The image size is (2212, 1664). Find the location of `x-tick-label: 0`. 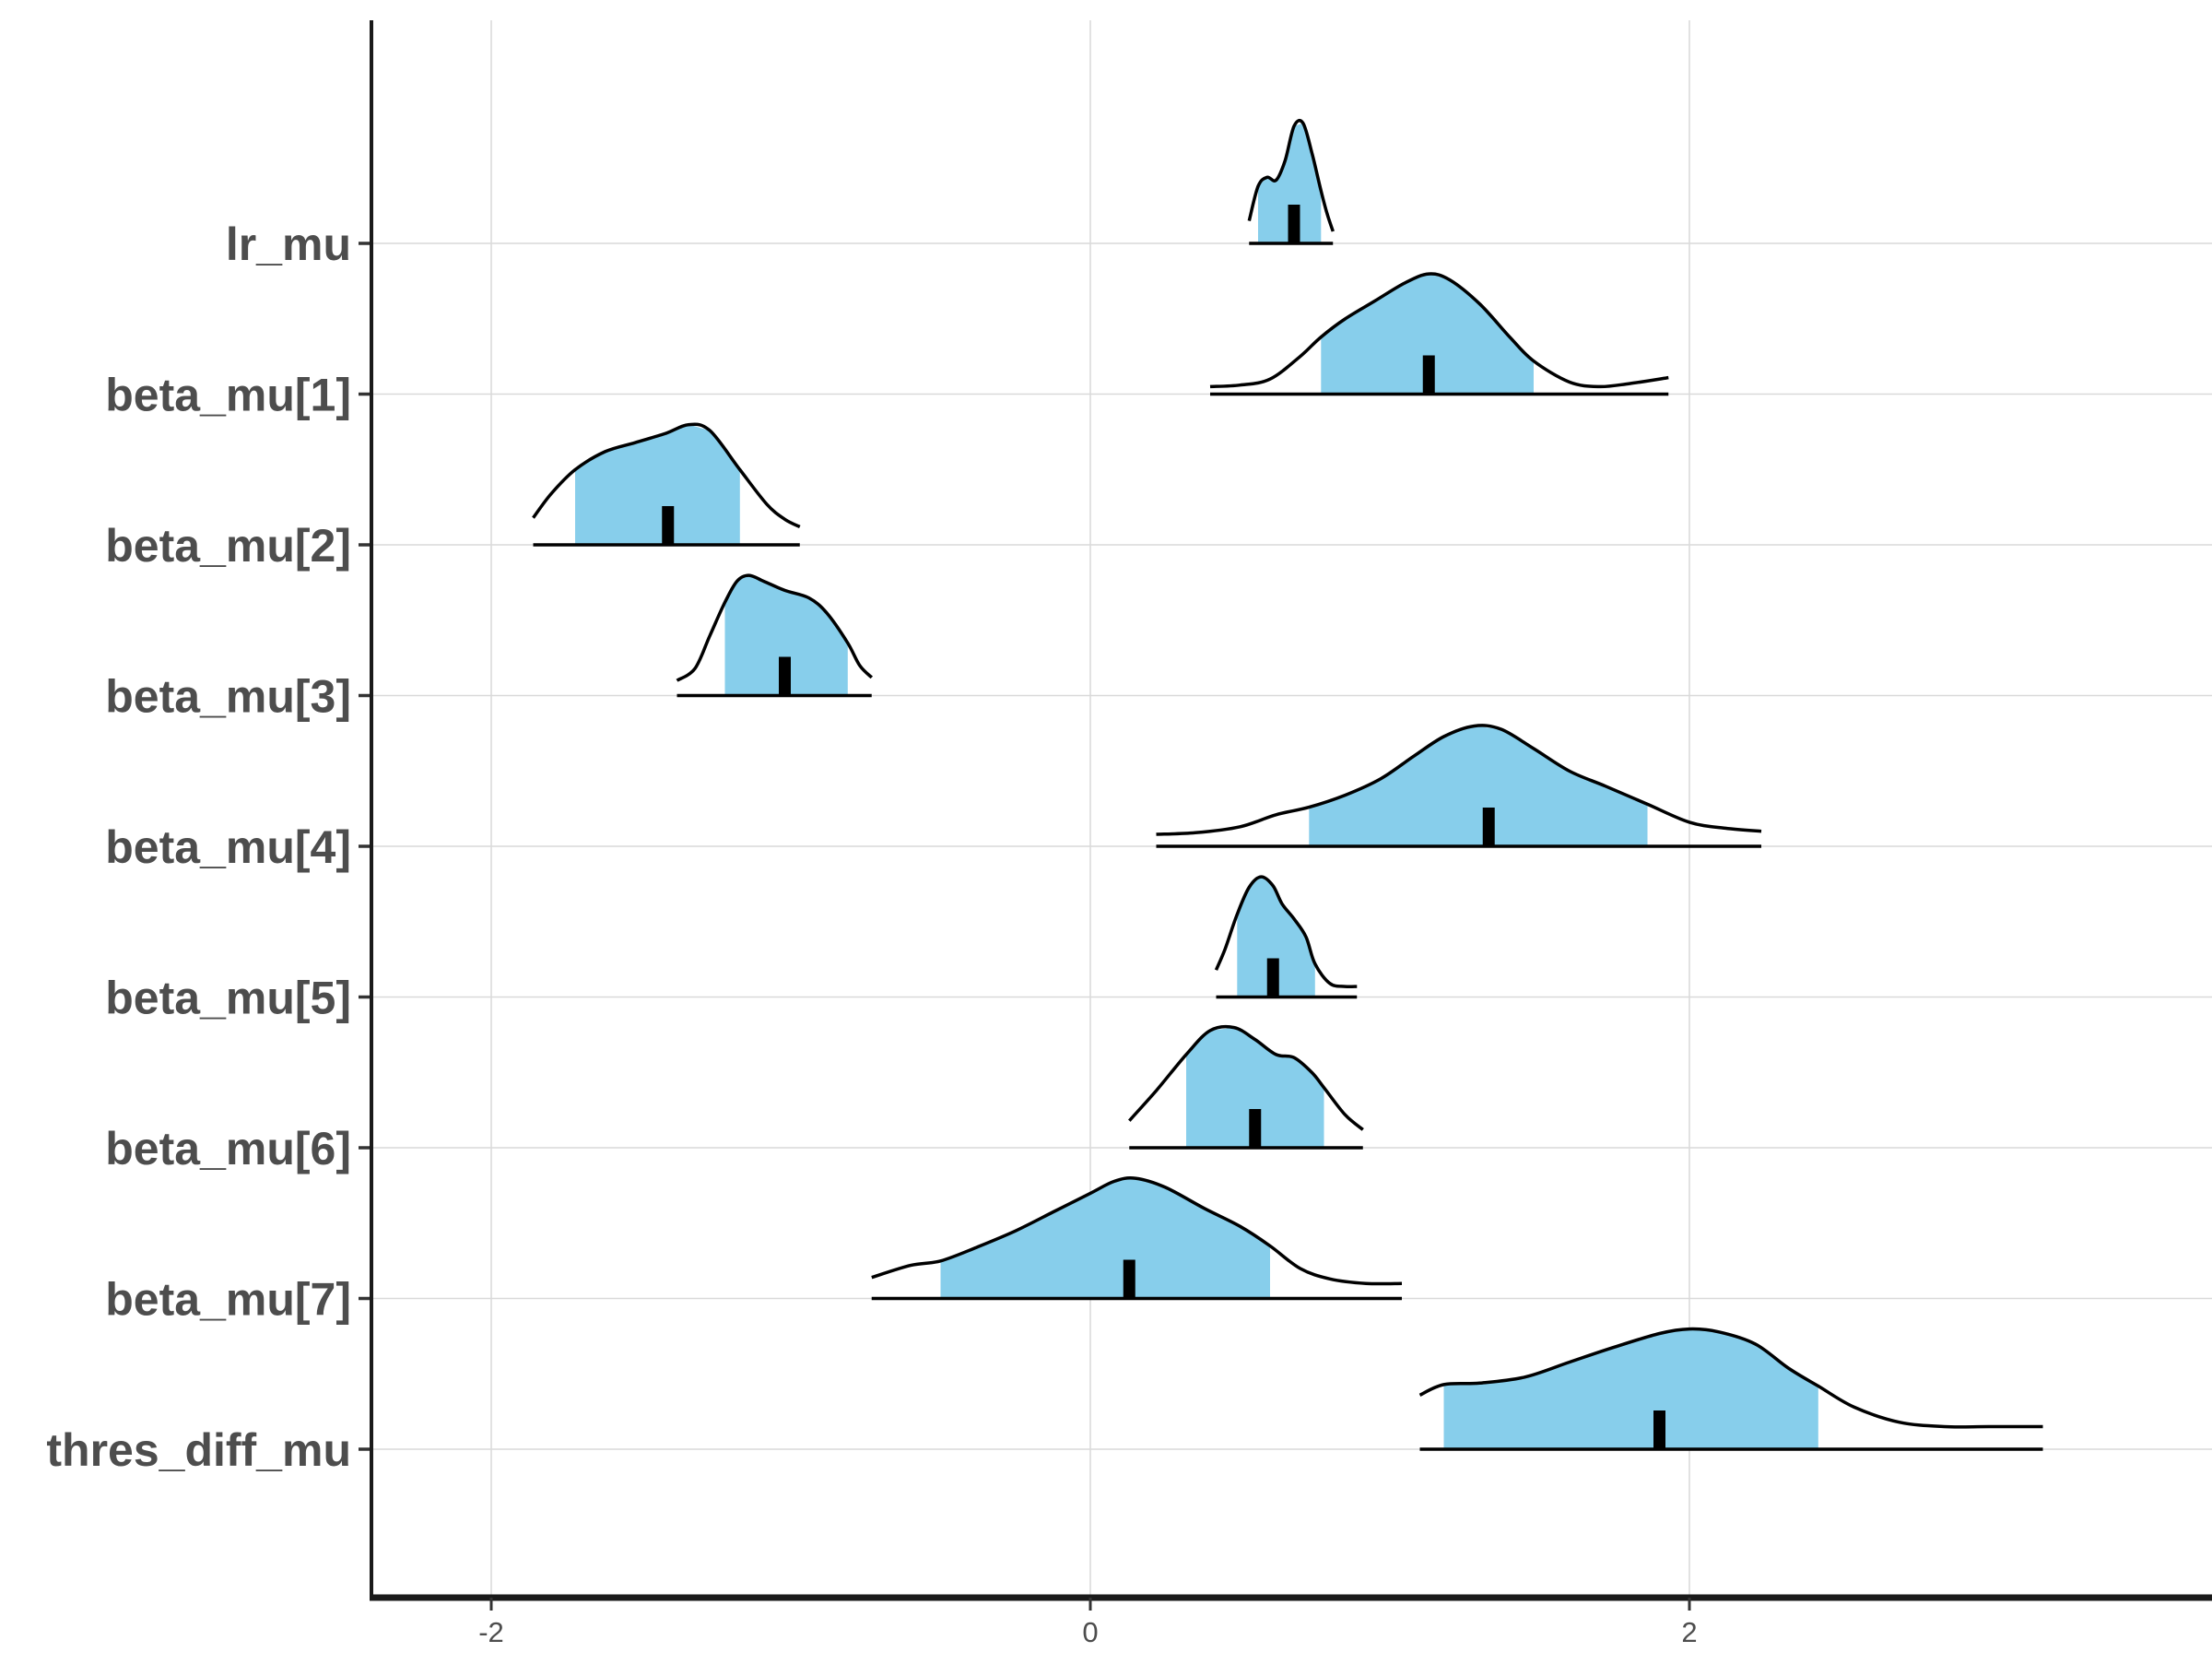

x-tick-label: 0 is located at coordinates (1090, 1632).